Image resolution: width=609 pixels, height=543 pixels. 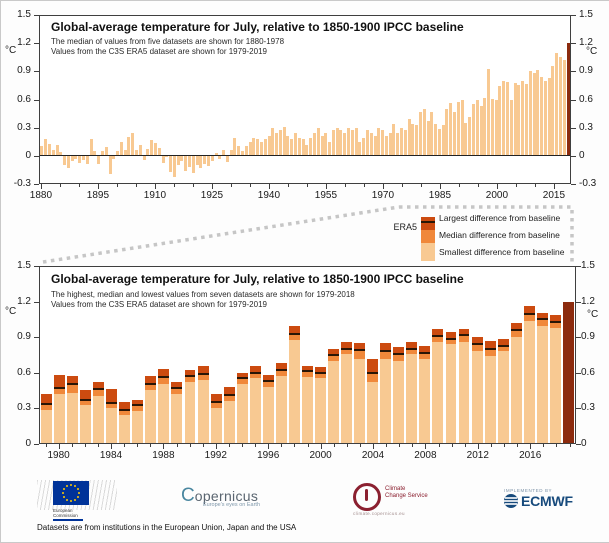 I want to click on legend-label-largest: Largest difference from baseline, so click(x=500, y=218).